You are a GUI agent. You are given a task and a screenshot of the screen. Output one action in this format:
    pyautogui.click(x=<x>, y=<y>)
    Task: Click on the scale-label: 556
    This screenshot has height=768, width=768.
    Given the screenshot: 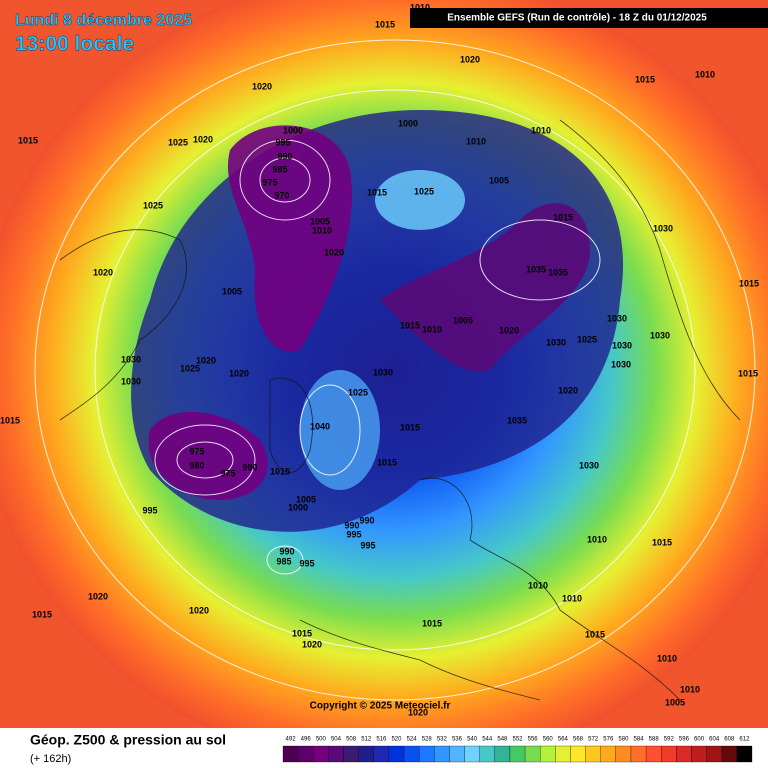 What is the action you would take?
    pyautogui.click(x=533, y=740)
    